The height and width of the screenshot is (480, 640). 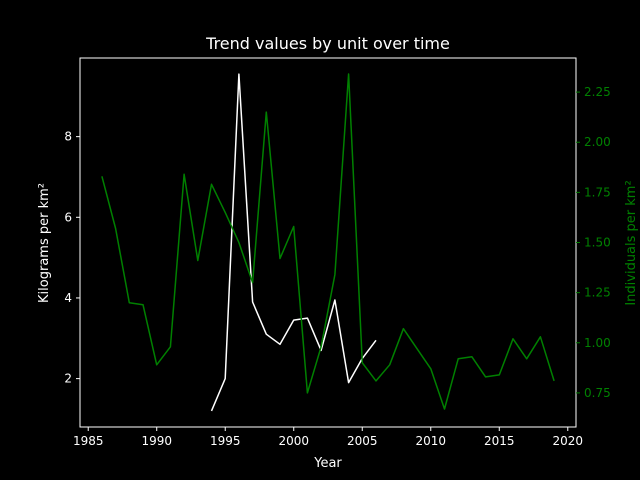 I want to click on y-left-tick-label: 8, so click(x=68, y=137).